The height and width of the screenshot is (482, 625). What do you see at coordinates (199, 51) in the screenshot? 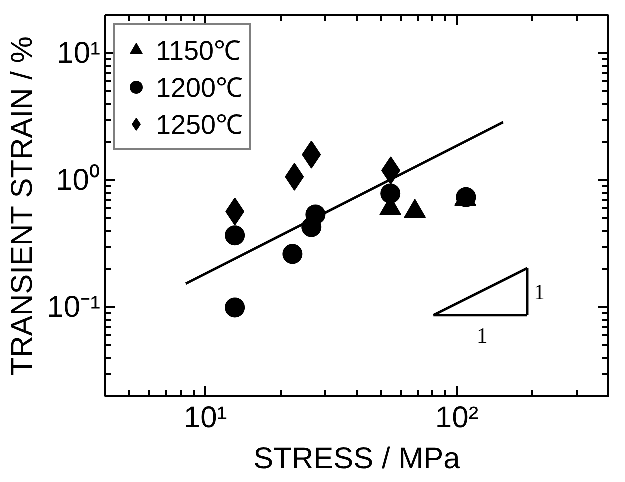
I see `legend-label: 1150℃` at bounding box center [199, 51].